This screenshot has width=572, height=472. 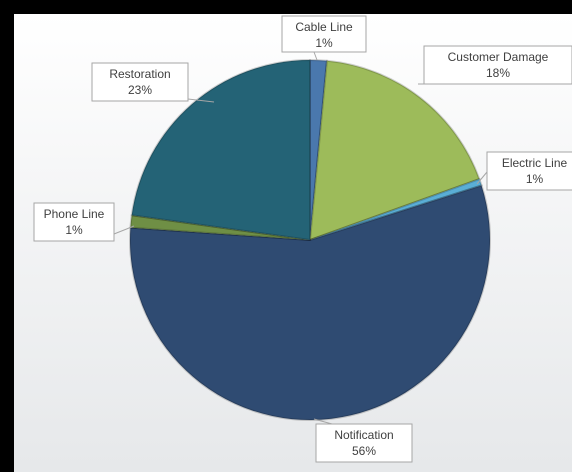 I want to click on data-label-name-cable-line: Cable Line, so click(x=324, y=27).